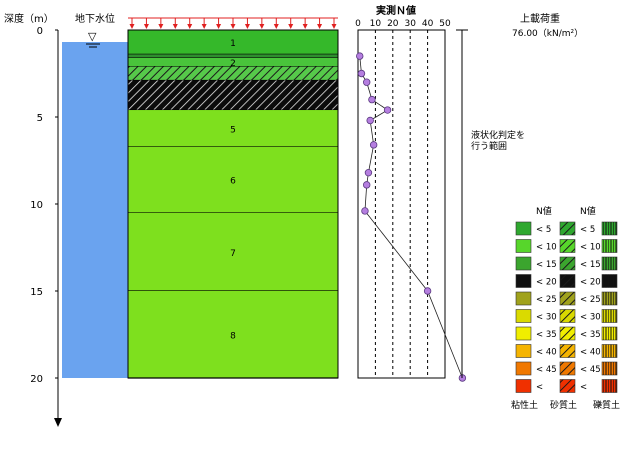 The width and height of the screenshot is (640, 463). I want to click on layer-number: 7, so click(233, 254).